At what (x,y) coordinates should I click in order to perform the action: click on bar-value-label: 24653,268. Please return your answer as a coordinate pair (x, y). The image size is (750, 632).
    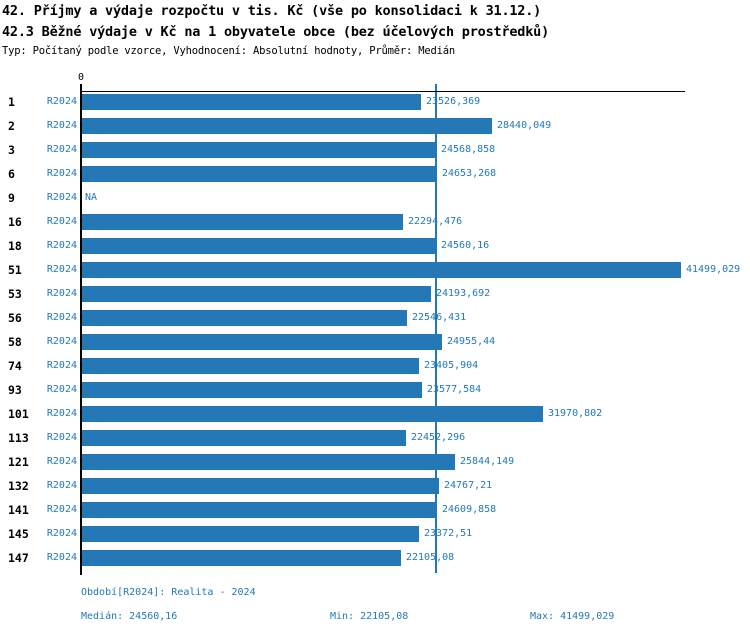
    Looking at the image, I should click on (469, 173).